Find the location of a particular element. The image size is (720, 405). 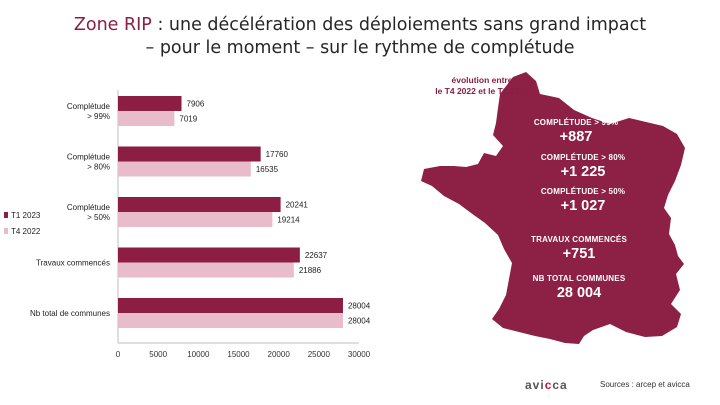

category-label: > 99% is located at coordinates (98, 116).